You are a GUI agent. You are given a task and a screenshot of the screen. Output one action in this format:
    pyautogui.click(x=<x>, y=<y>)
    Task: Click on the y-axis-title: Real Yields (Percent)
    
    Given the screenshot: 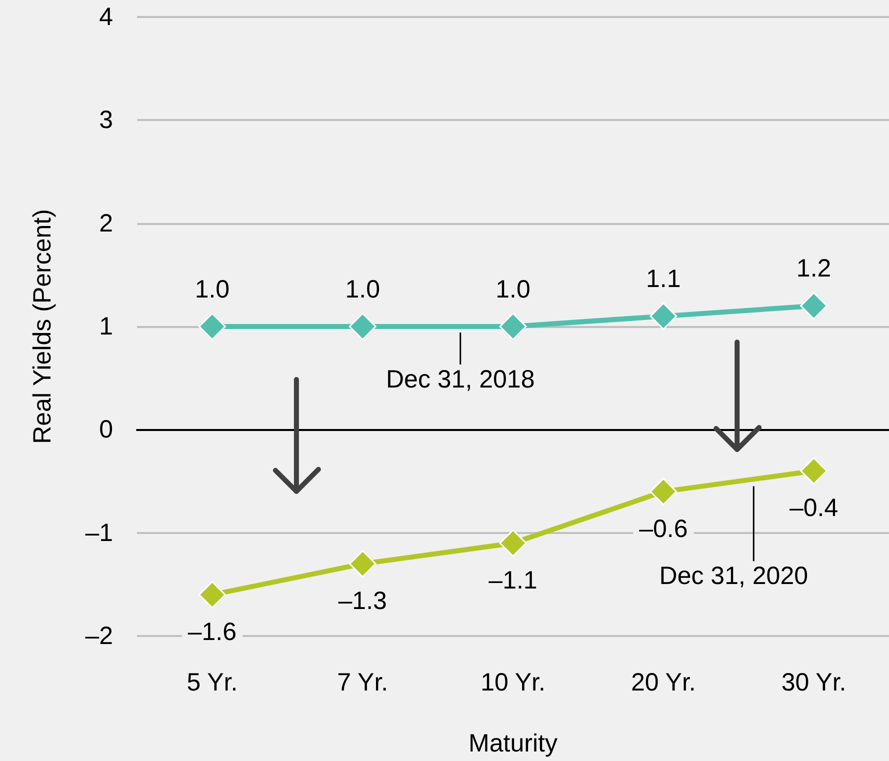 What is the action you would take?
    pyautogui.click(x=42, y=326)
    